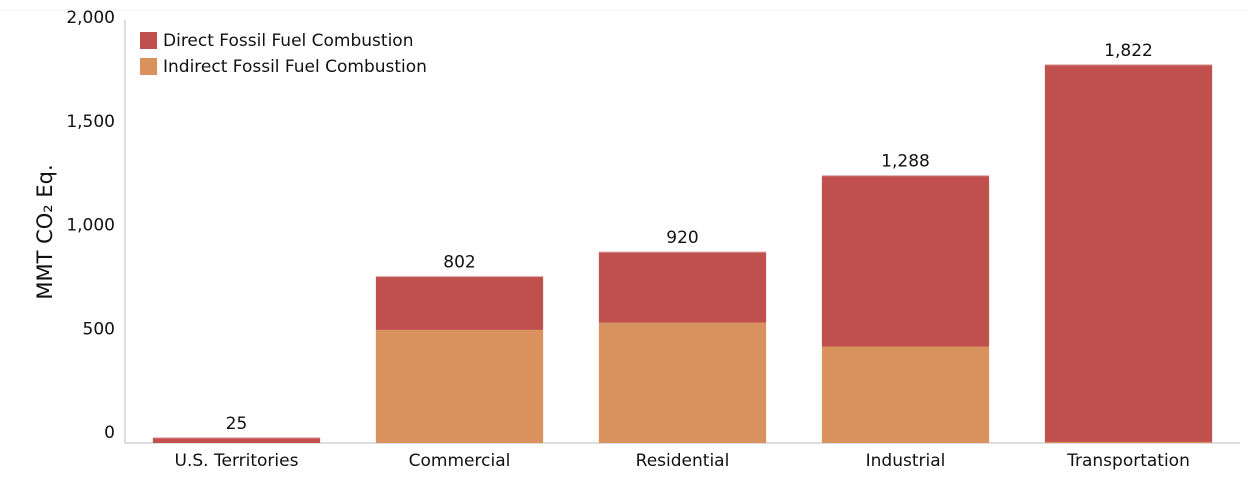 This screenshot has width=1248, height=504. Describe the element at coordinates (460, 461) in the screenshot. I see `x-tick-label: Commercial` at that location.